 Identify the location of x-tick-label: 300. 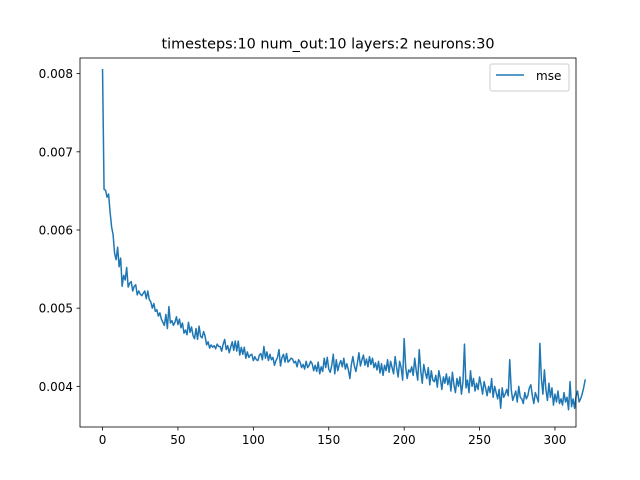
(555, 440).